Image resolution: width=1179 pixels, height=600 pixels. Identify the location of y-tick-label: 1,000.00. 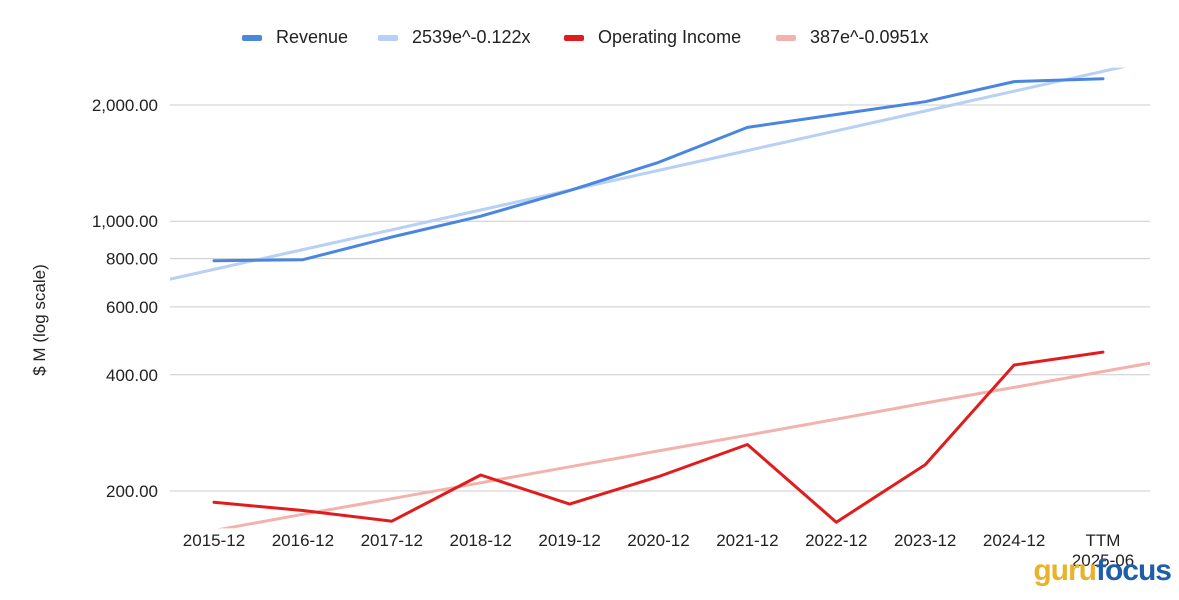
(125, 221).